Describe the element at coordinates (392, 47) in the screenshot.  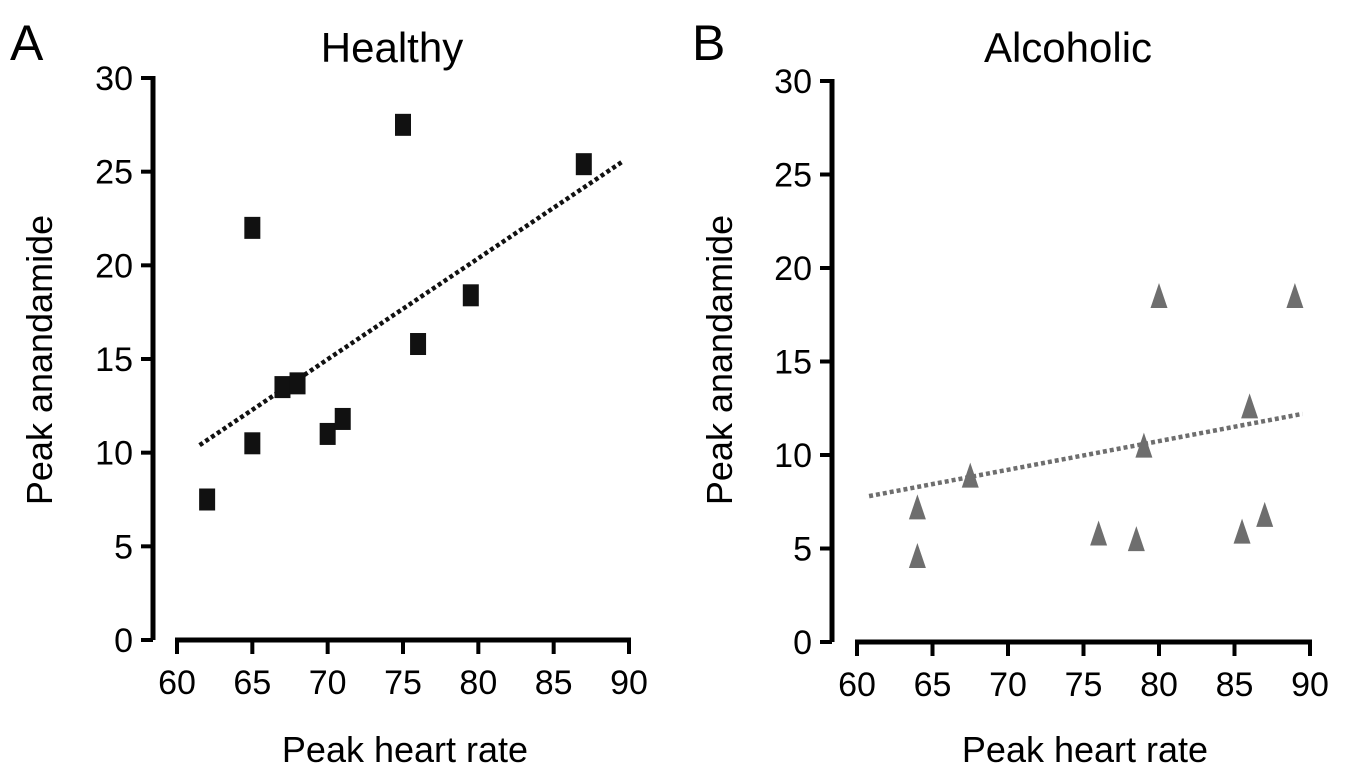
I see `chart-title: Healthy` at that location.